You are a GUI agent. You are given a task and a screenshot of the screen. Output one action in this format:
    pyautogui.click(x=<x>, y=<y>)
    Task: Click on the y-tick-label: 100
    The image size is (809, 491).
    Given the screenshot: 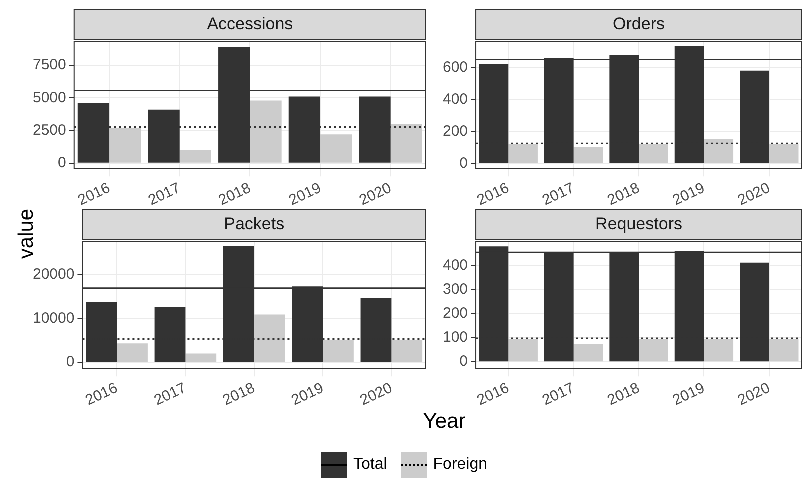 What is the action you would take?
    pyautogui.click(x=455, y=337)
    